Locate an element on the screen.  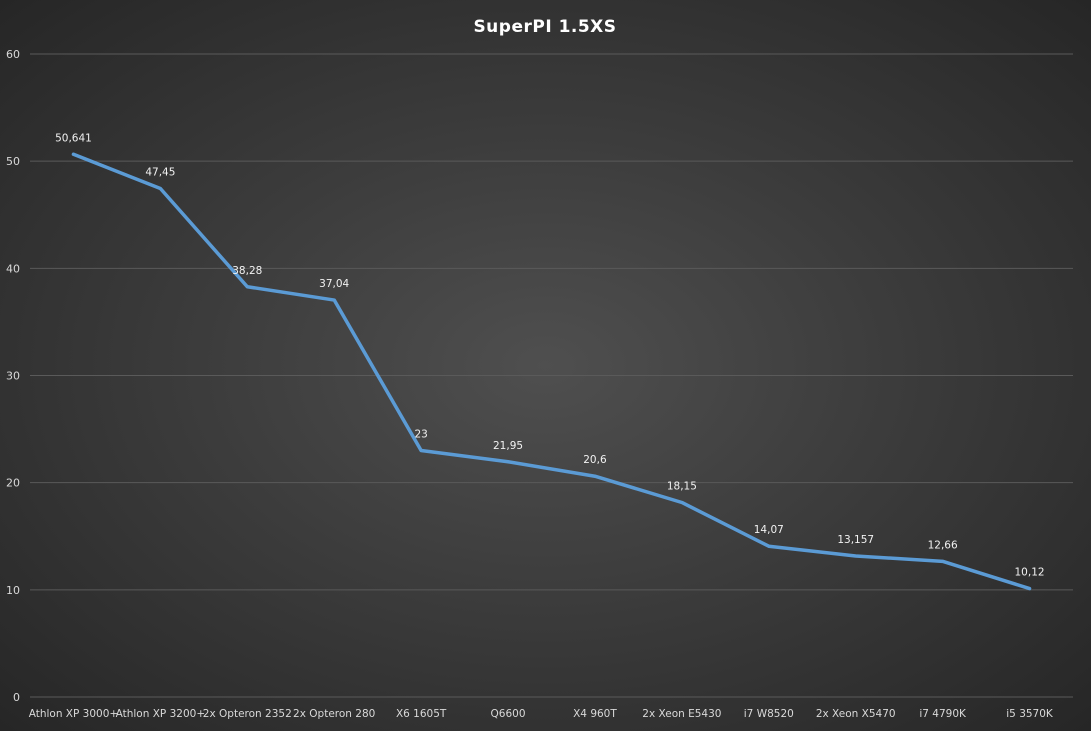
x-category-label: 2x Opteron 2352 is located at coordinates (247, 714).